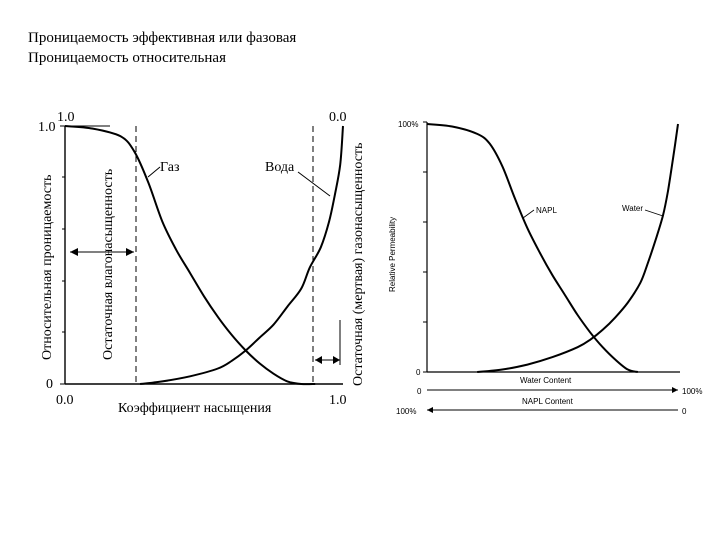 The width and height of the screenshot is (720, 540). Describe the element at coordinates (280, 167) in the screenshot. I see `series-label-water: Вода` at that location.